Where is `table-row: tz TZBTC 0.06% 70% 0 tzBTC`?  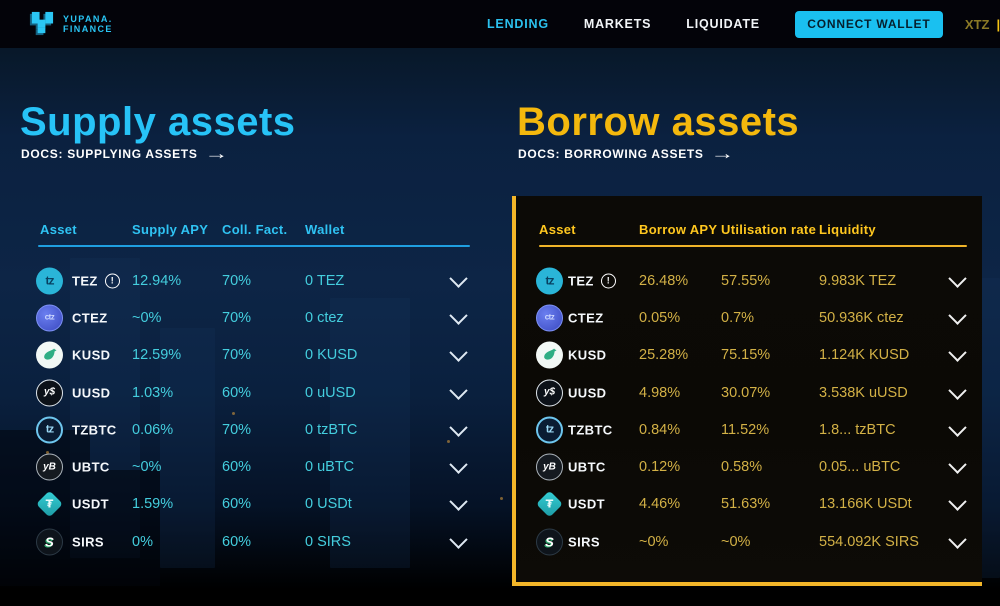
table-row: tz TZBTC 0.06% 70% 0 tzBTC is located at coordinates (250, 429).